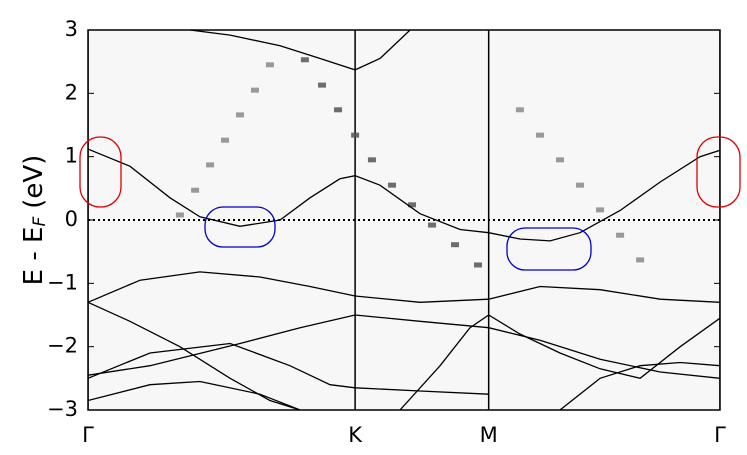  What do you see at coordinates (71, 219) in the screenshot?
I see `y-tick-label: 0` at bounding box center [71, 219].